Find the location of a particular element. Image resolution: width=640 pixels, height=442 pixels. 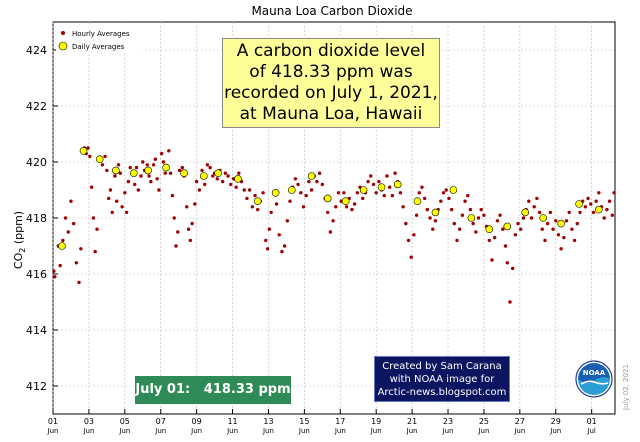

x-tick-label: 21 is located at coordinates (412, 421).